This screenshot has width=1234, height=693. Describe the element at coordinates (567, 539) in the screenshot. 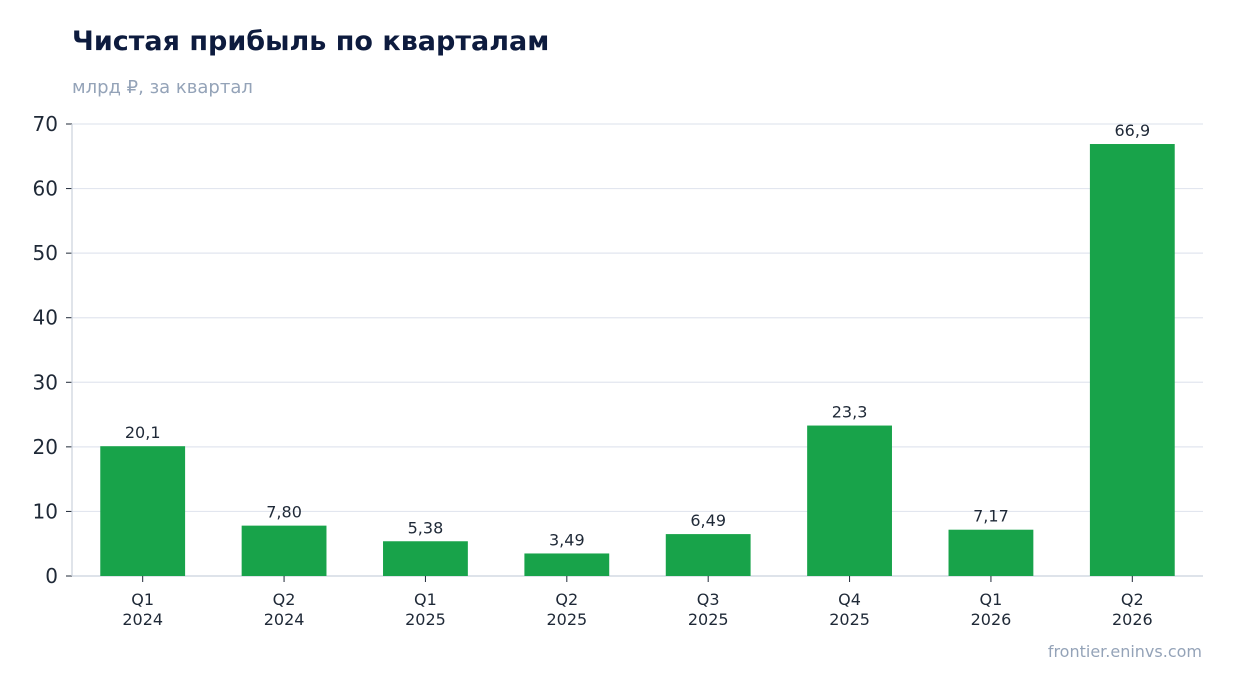

I see `data-label: 3,49` at that location.